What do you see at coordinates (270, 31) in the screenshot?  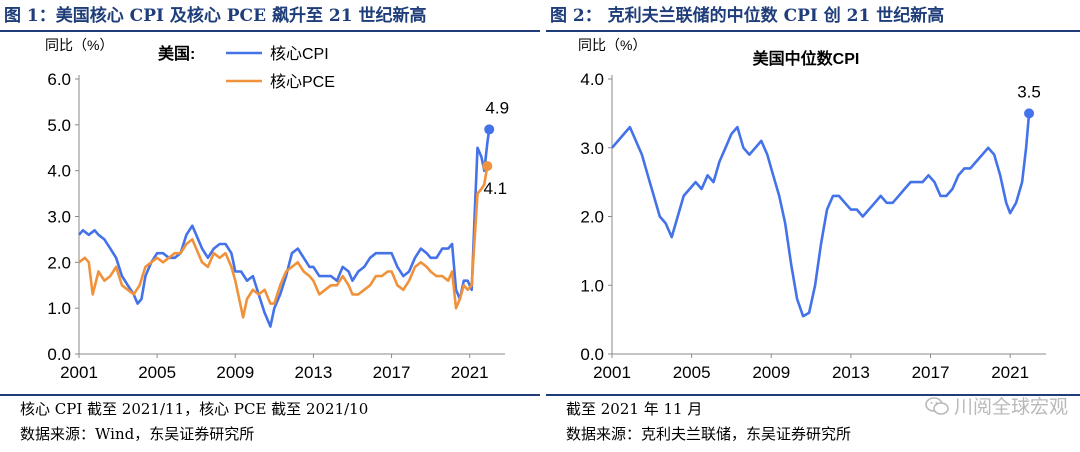 I see `left-title-rule` at bounding box center [270, 31].